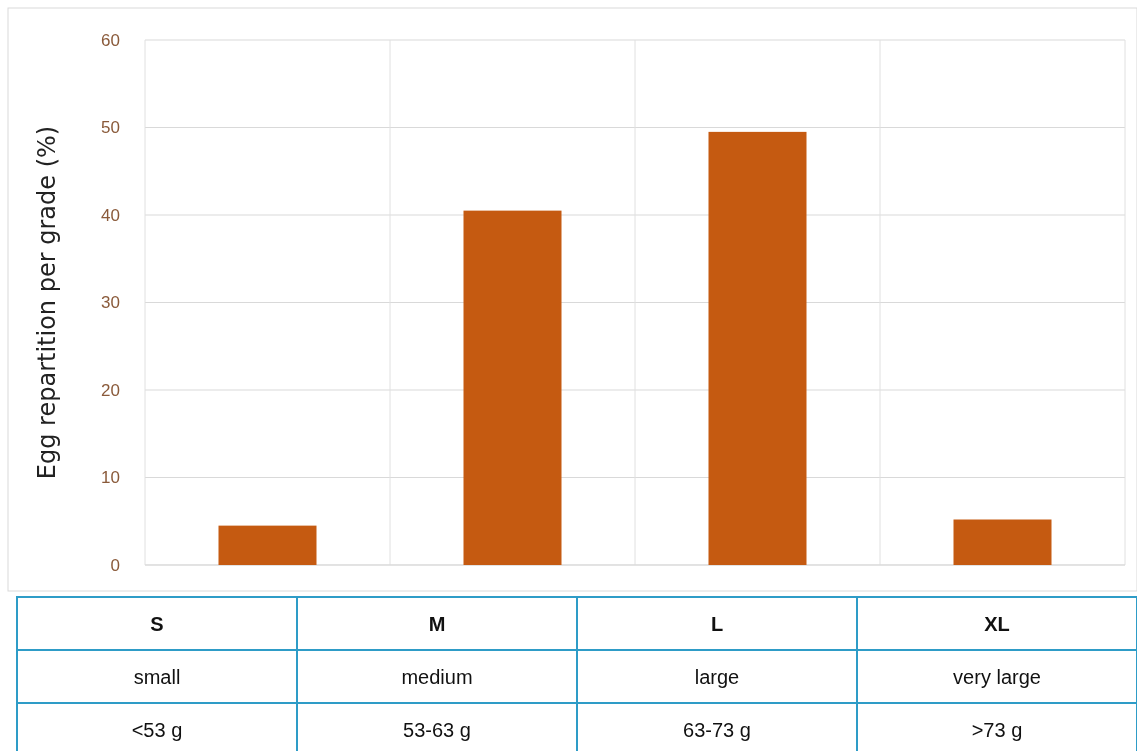 The image size is (1137, 751). Describe the element at coordinates (997, 676) in the screenshot. I see `text: very large` at that location.